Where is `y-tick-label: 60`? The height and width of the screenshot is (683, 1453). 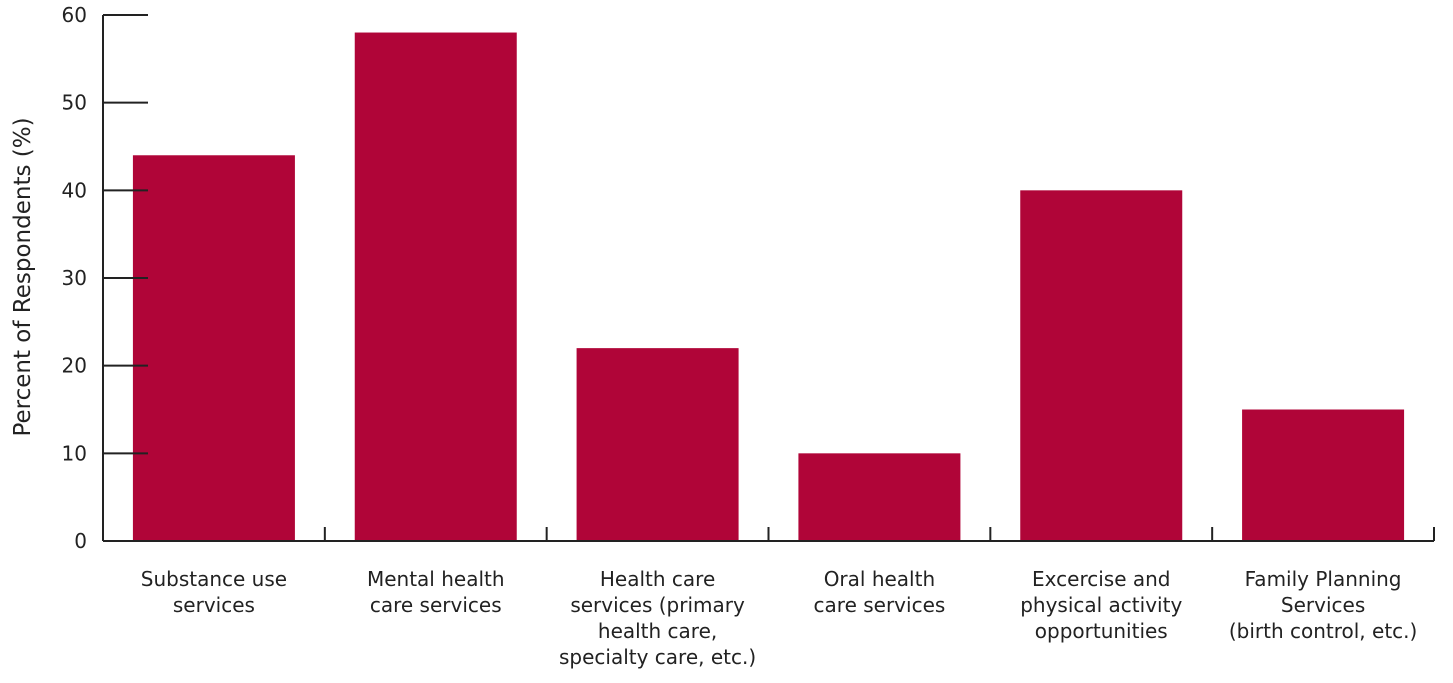
y-tick-label: 60 is located at coordinates (74, 15).